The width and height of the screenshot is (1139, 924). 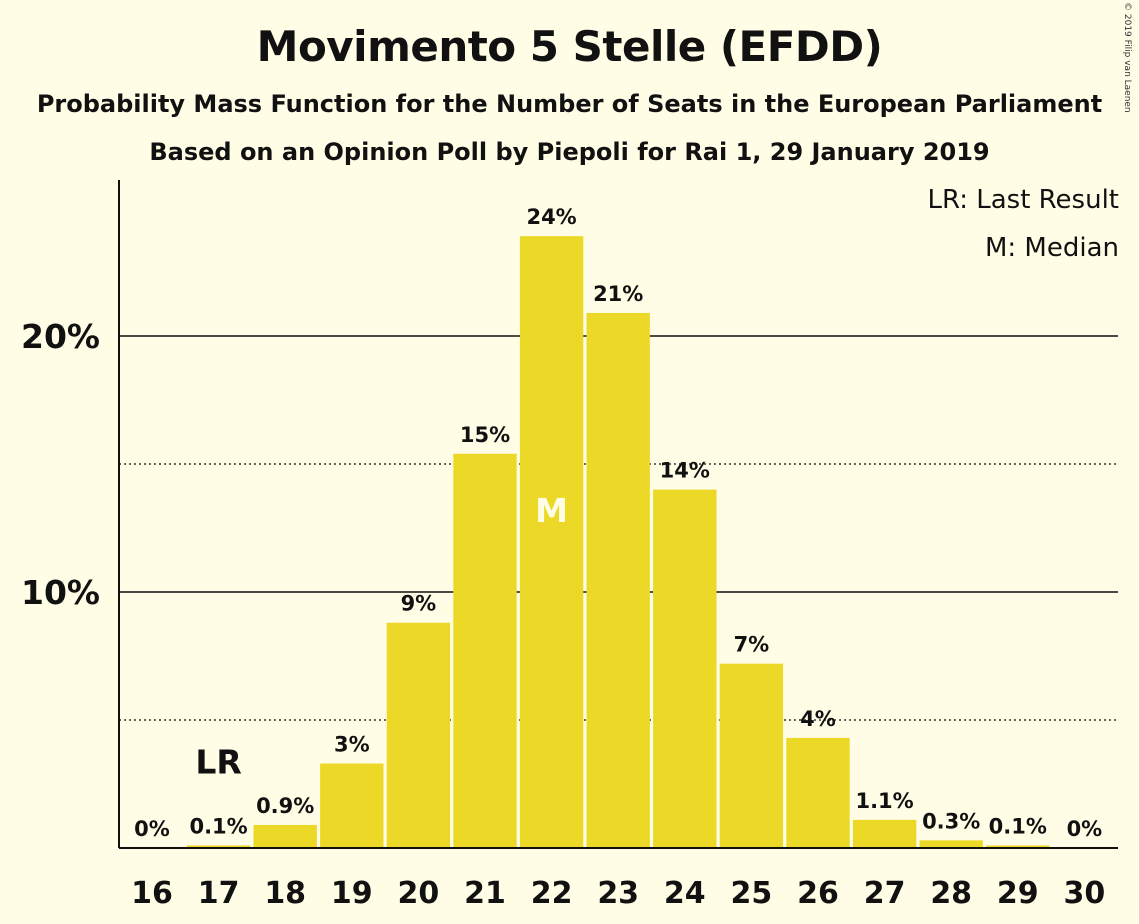 What do you see at coordinates (352, 893) in the screenshot?
I see `x-tick-label-19: 19` at bounding box center [352, 893].